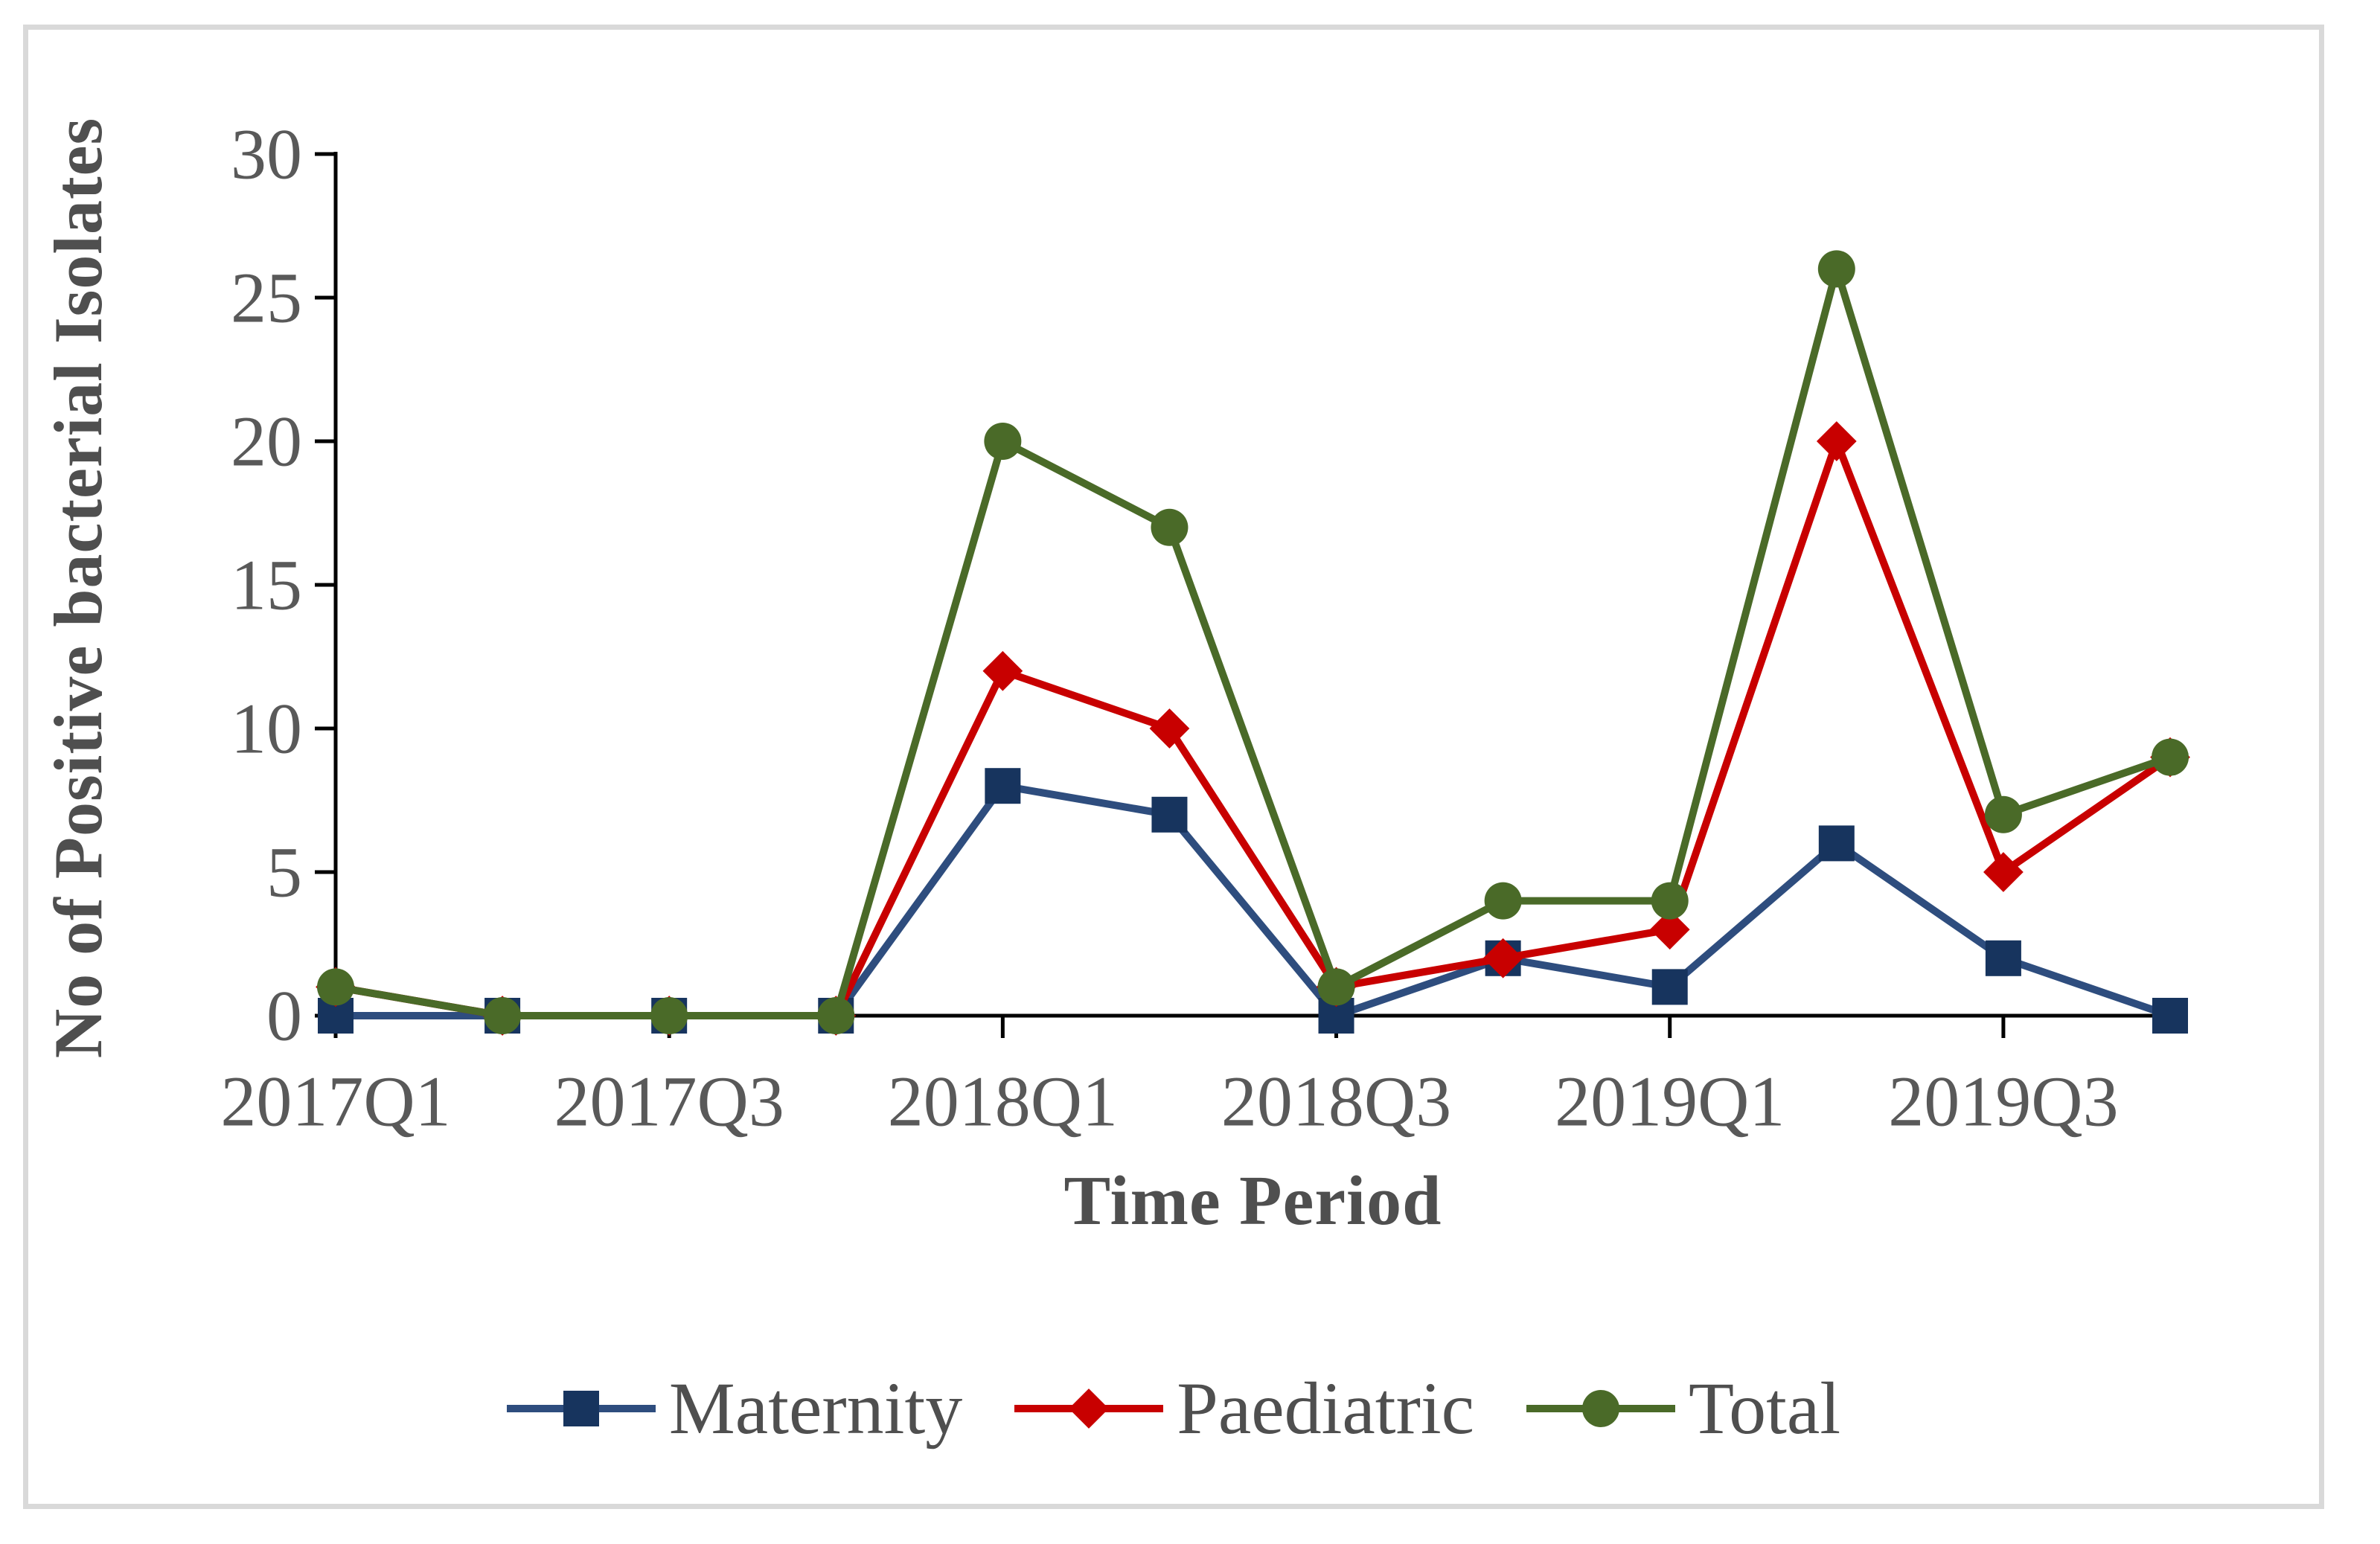  What do you see at coordinates (2003, 958) in the screenshot?
I see `maternity-point-2019Q3` at bounding box center [2003, 958].